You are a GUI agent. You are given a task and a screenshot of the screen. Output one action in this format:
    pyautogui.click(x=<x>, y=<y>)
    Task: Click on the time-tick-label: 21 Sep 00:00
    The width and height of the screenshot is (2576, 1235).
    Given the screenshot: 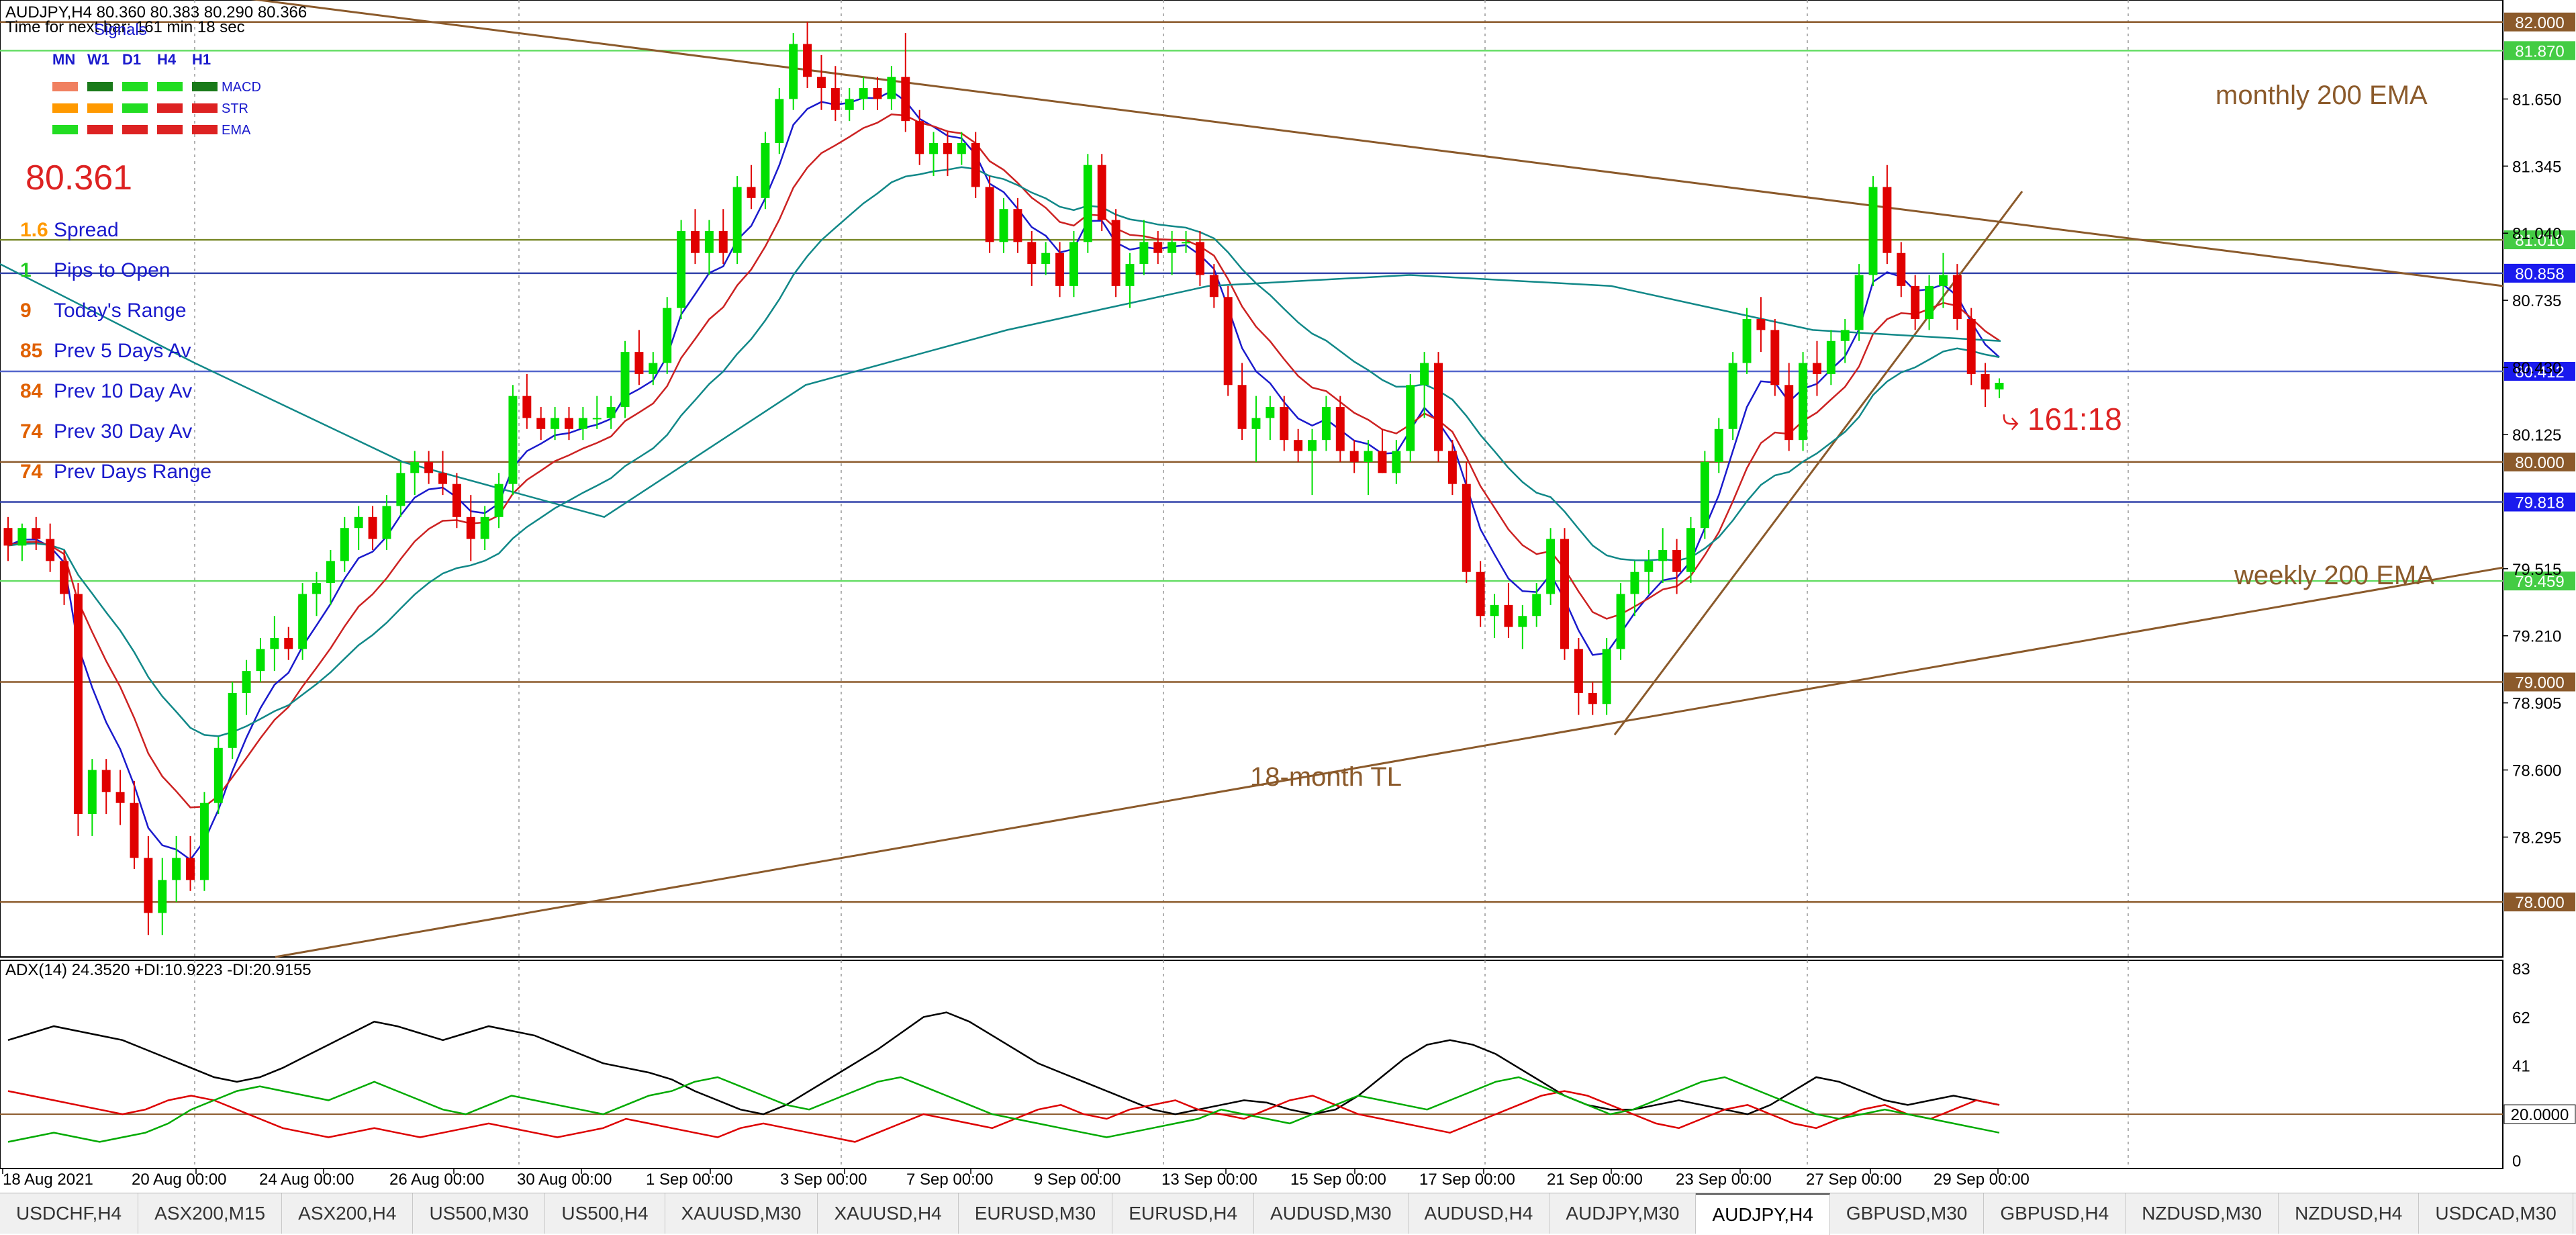 What is the action you would take?
    pyautogui.click(x=1595, y=1180)
    